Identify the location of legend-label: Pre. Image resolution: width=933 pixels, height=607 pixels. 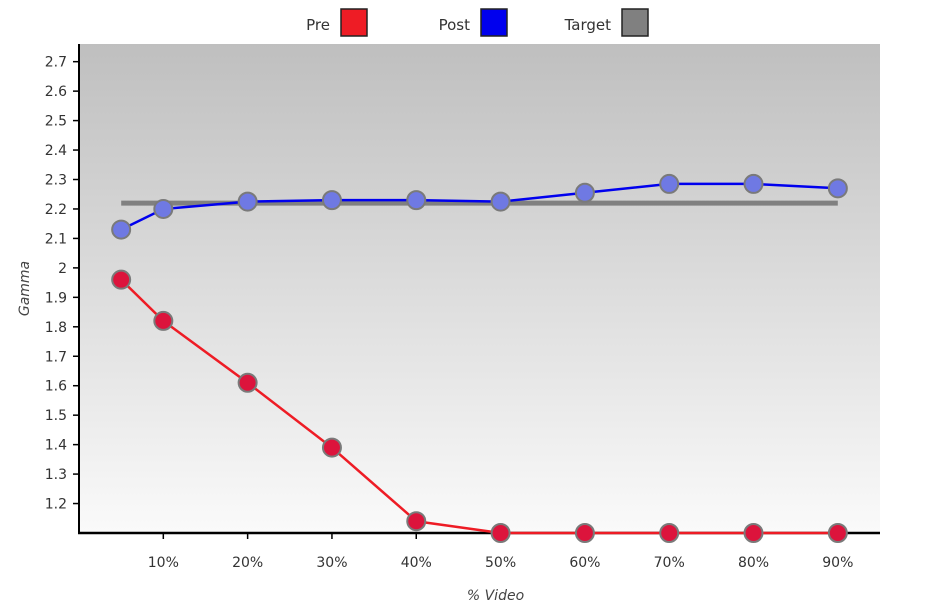
(318, 25).